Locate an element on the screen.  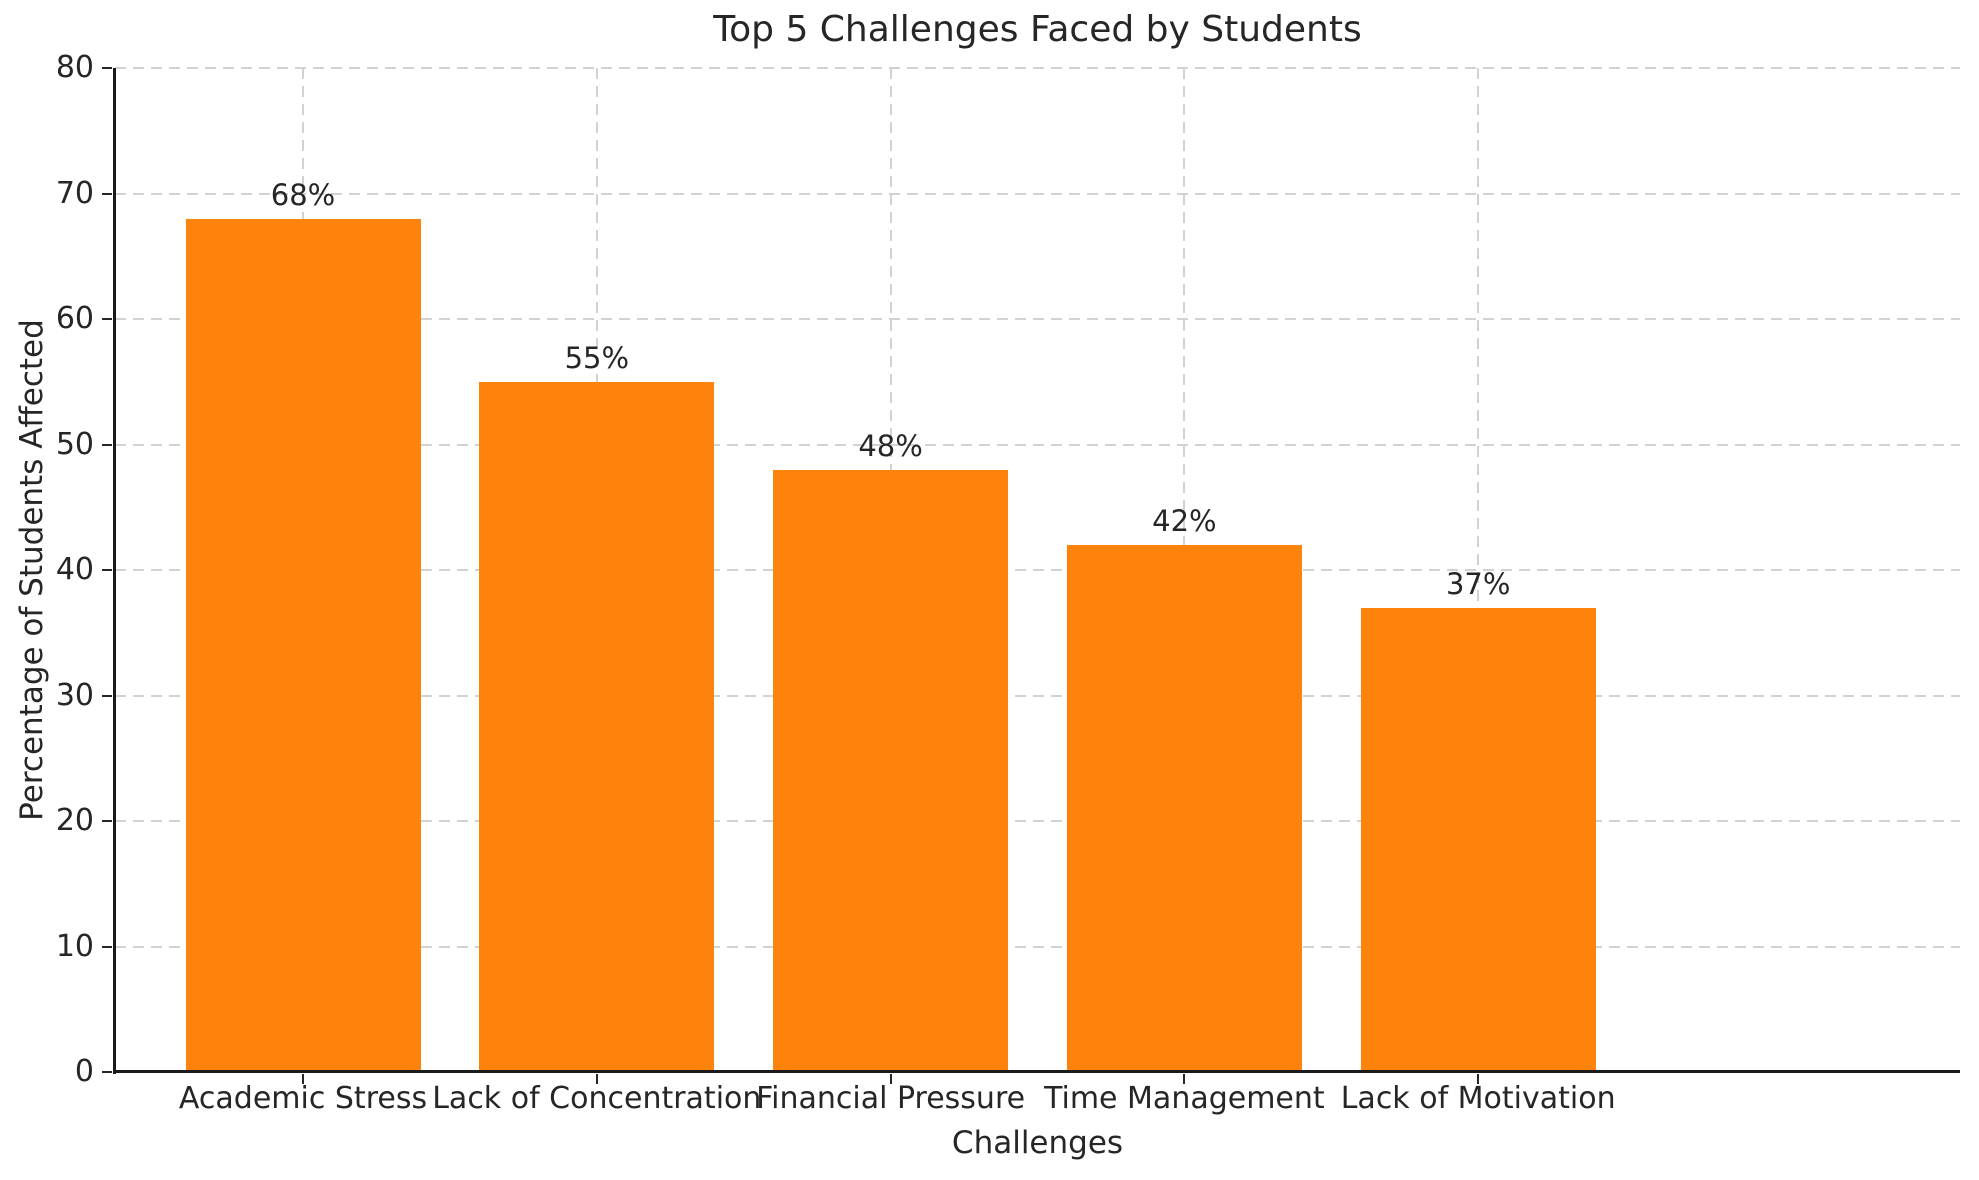
x-tick-label: Time Management is located at coordinates (1184, 1098).